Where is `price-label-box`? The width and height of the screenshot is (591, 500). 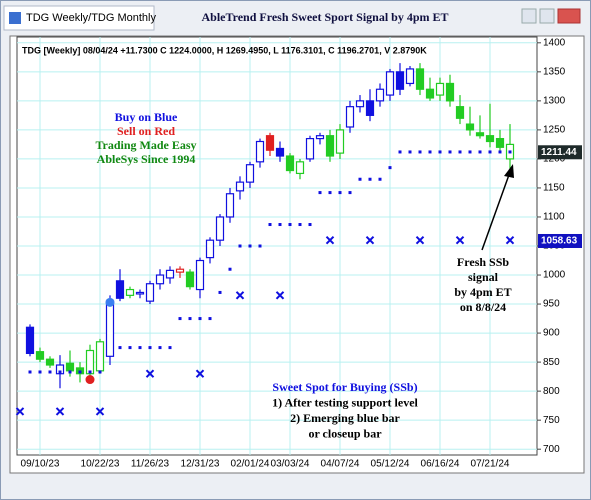 price-label-box is located at coordinates (560, 240).